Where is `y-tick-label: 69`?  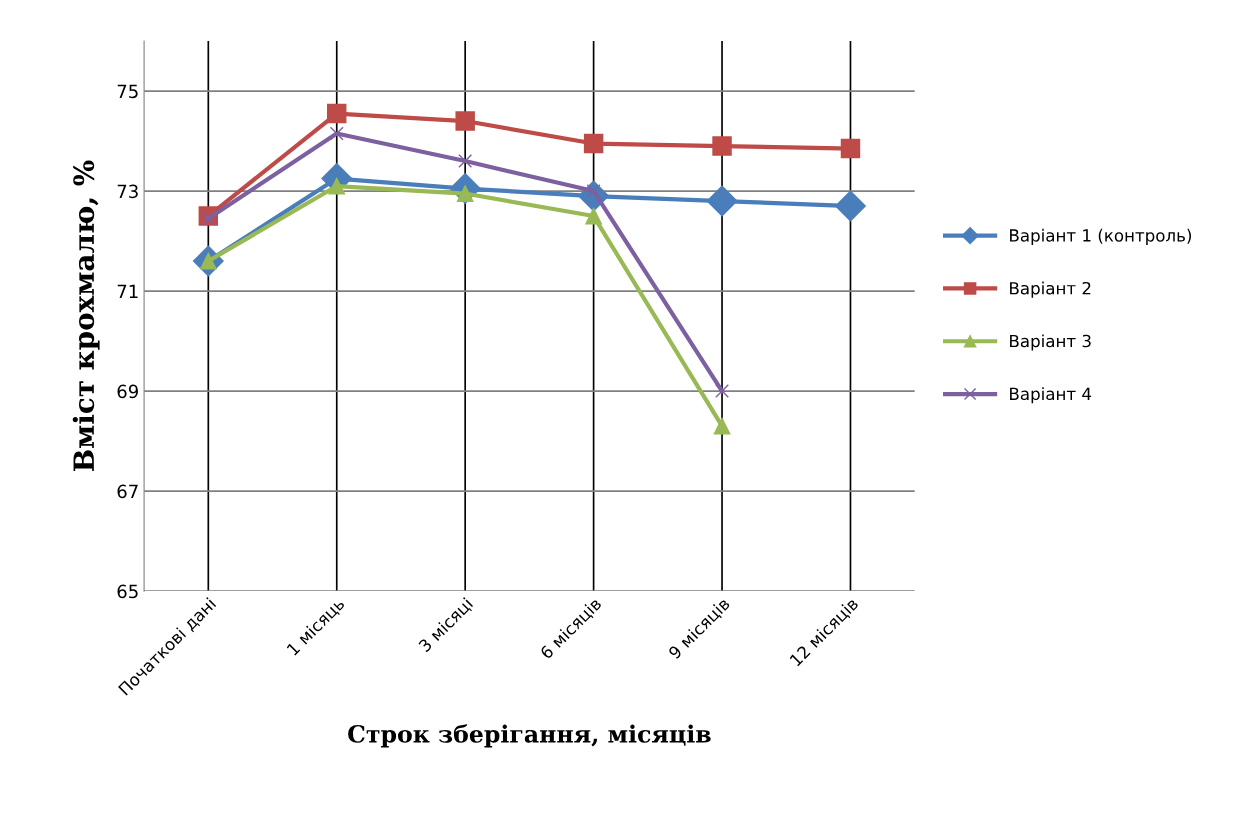
y-tick-label: 69 is located at coordinates (127, 391).